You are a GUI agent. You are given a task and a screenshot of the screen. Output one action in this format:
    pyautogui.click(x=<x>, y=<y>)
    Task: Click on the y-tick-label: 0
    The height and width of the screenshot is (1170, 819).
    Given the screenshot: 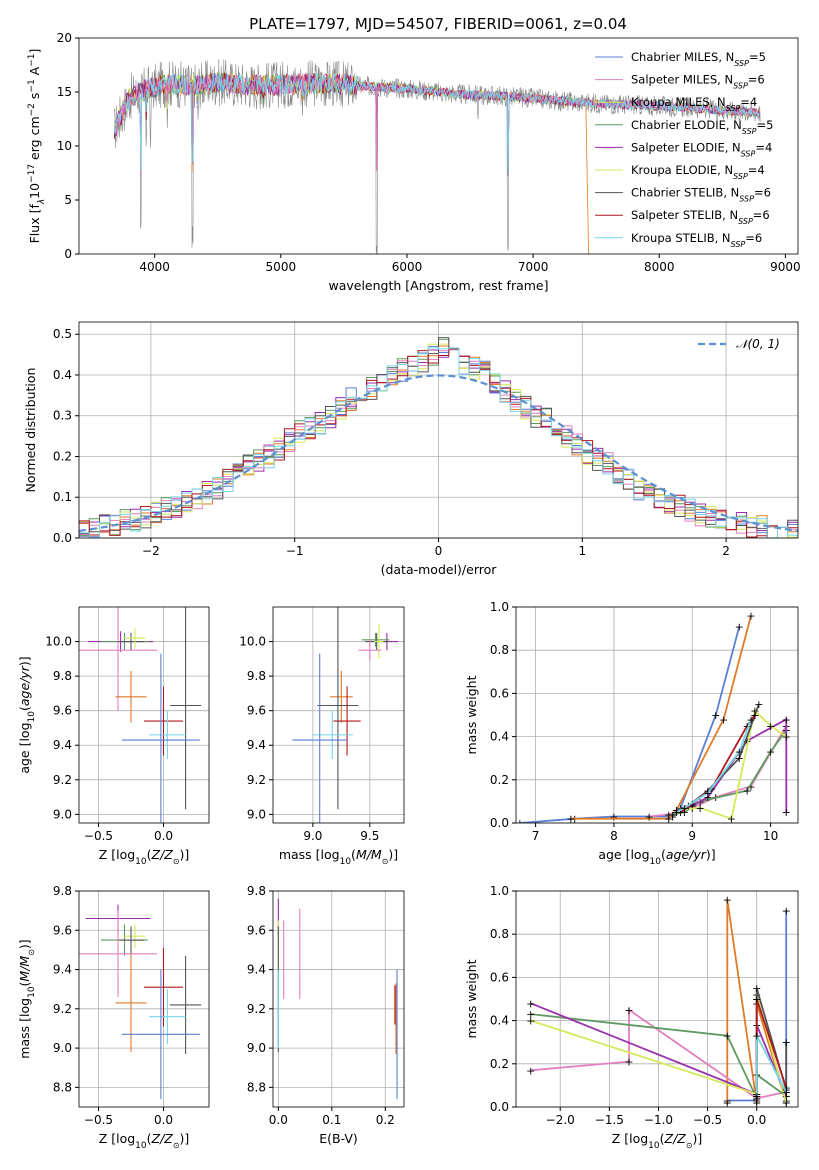 What is the action you would take?
    pyautogui.click(x=68, y=254)
    